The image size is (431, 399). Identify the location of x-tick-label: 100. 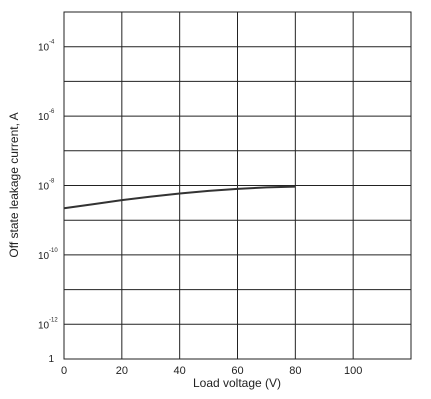
(353, 371).